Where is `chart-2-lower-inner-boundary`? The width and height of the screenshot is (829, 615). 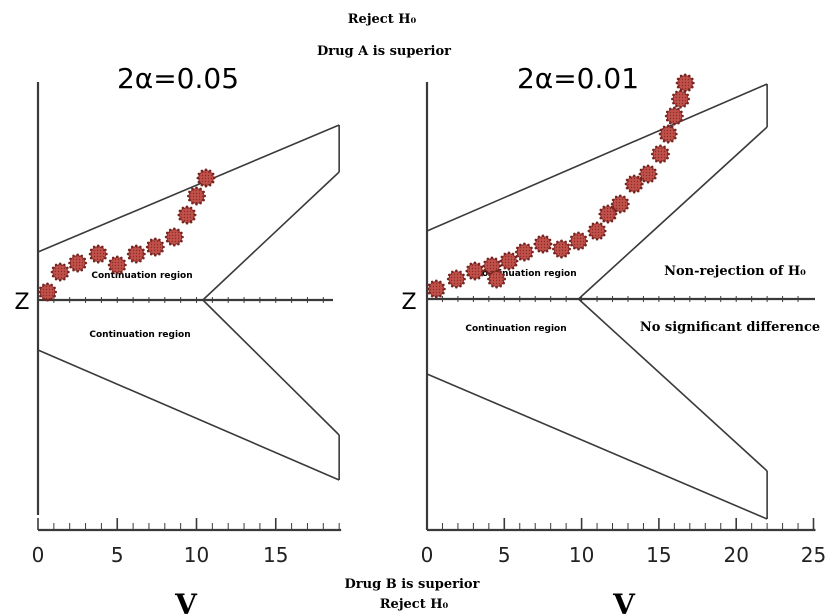
chart-2-lower-inner-boundary is located at coordinates (672, 385).